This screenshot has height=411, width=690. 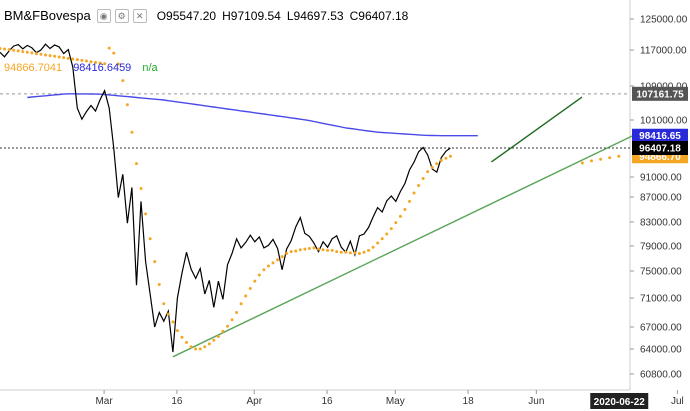 I want to click on close-label: C, so click(x=354, y=15).